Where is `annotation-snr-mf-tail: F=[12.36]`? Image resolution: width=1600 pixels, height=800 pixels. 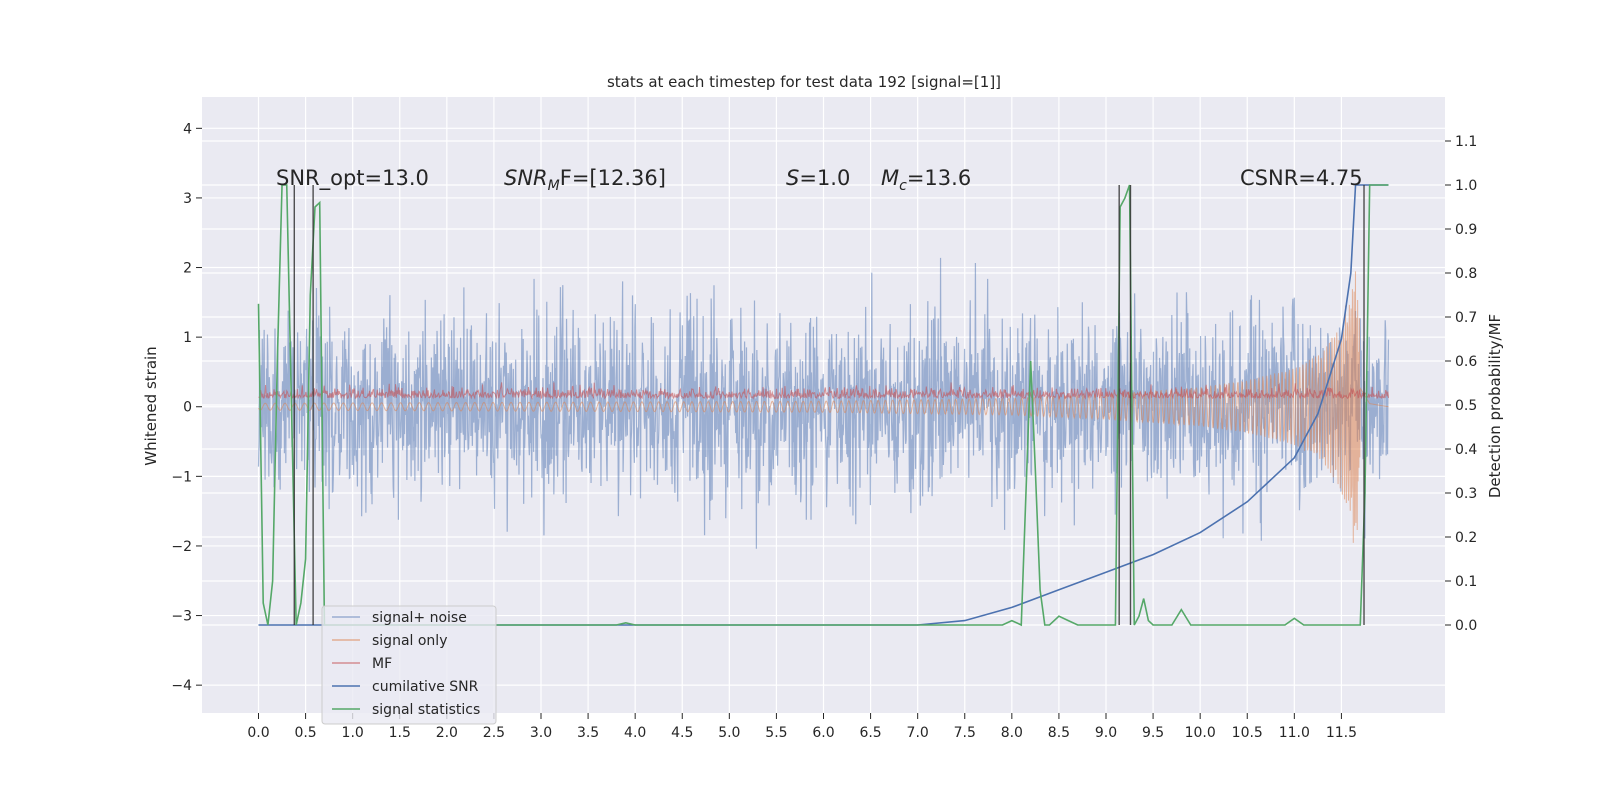
annotation-snr-mf-tail: F=[12.36] is located at coordinates (613, 178).